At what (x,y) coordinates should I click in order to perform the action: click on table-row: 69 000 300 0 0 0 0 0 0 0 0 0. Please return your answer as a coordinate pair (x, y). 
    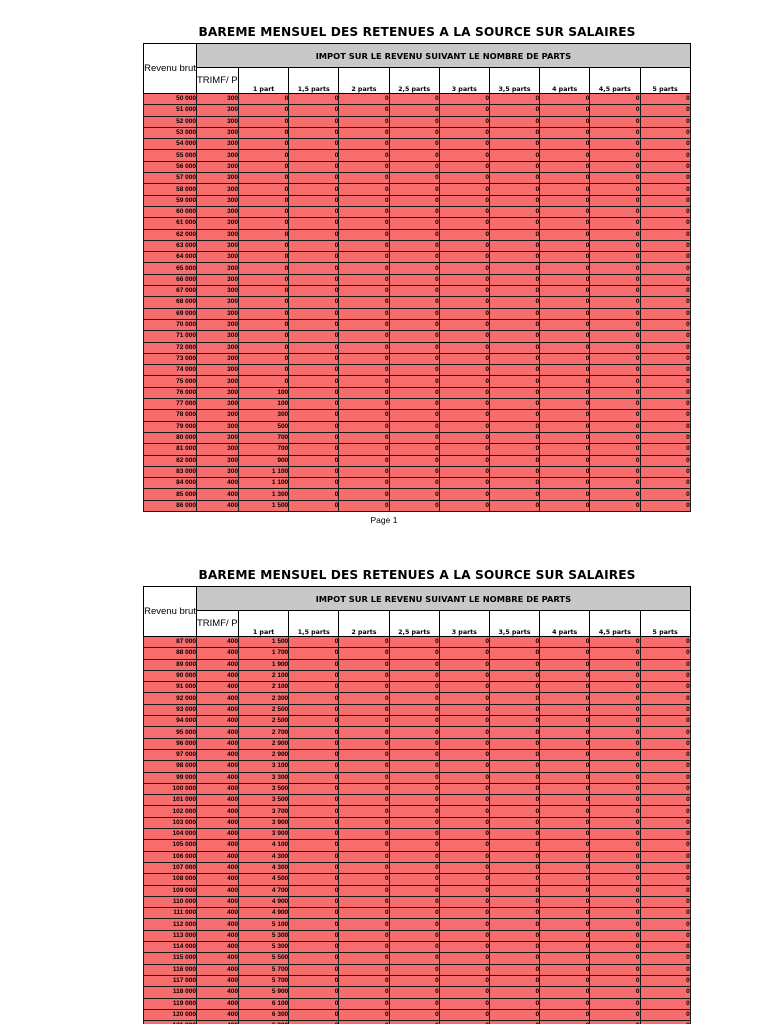
    Looking at the image, I should click on (417, 313).